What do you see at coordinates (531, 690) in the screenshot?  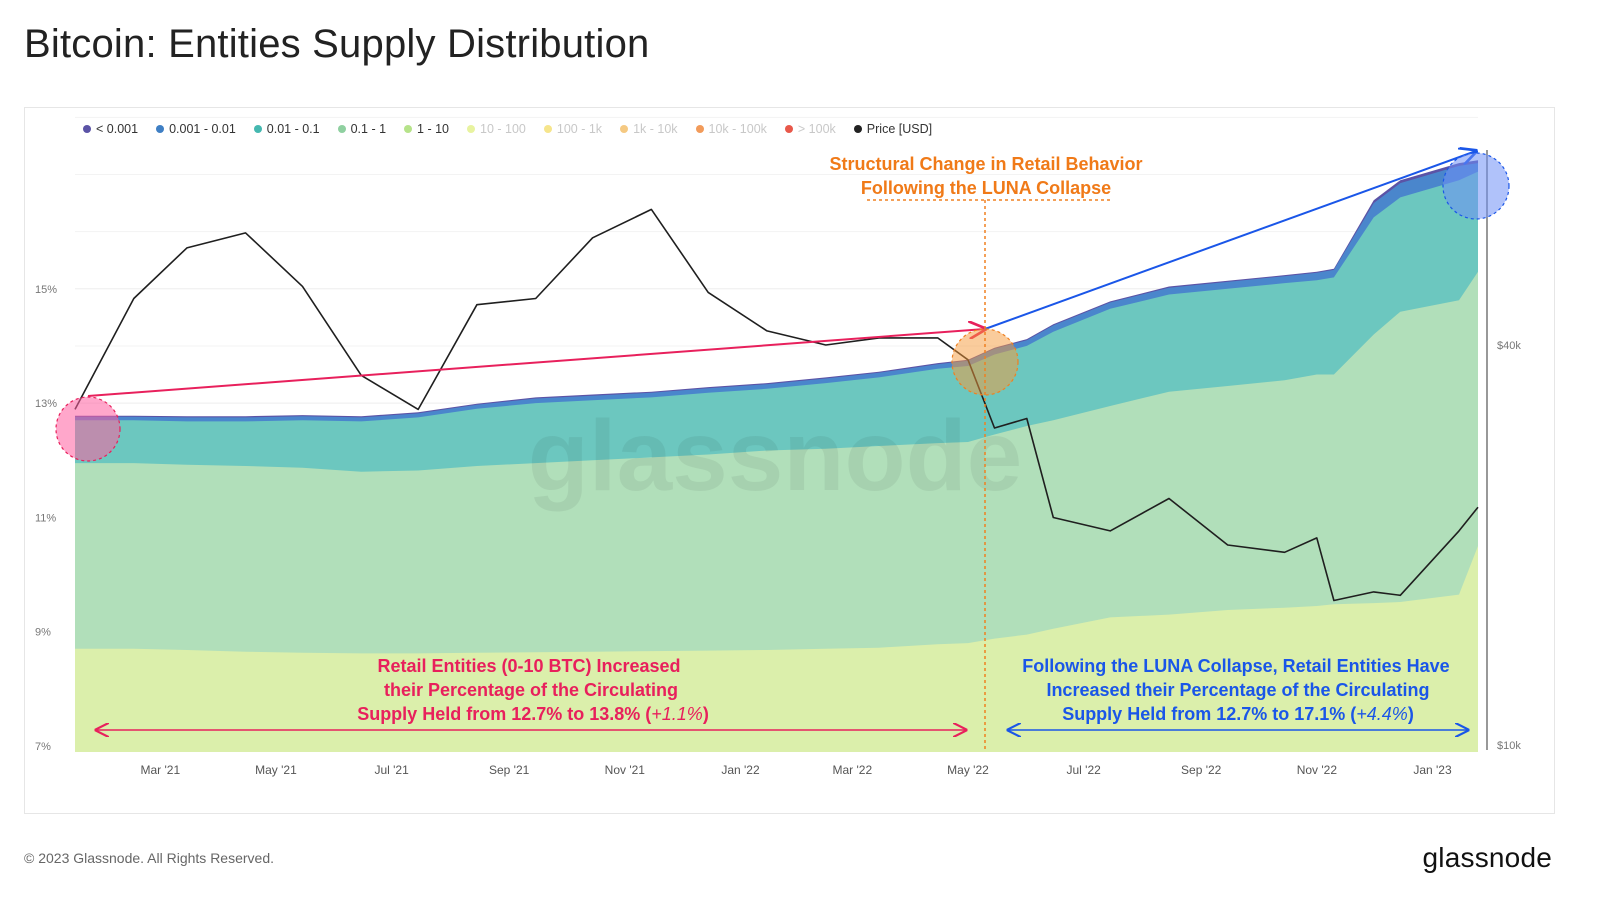 I see `retail-left-annotation-line2: their Percentage of the Circulating` at bounding box center [531, 690].